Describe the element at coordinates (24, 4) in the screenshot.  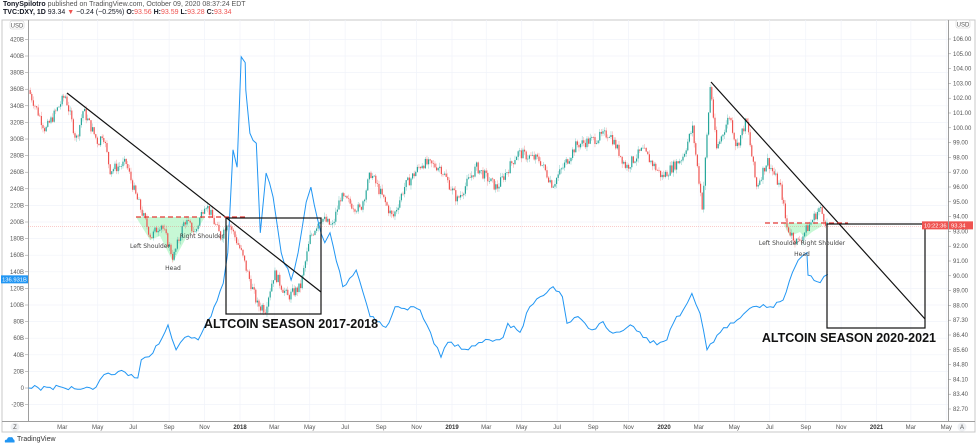
I see `publisher-name: TonySpilotro` at that location.